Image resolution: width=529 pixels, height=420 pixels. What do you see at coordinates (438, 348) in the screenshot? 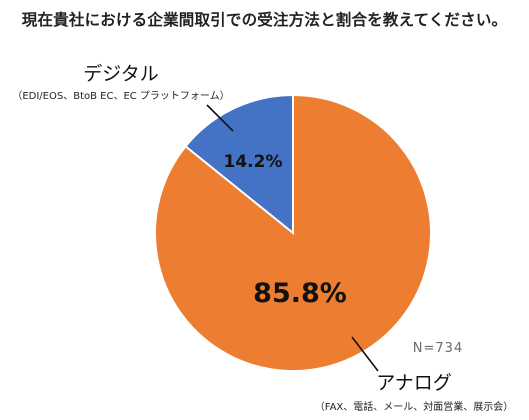
I see `sample-size-note: N=734` at bounding box center [438, 348].